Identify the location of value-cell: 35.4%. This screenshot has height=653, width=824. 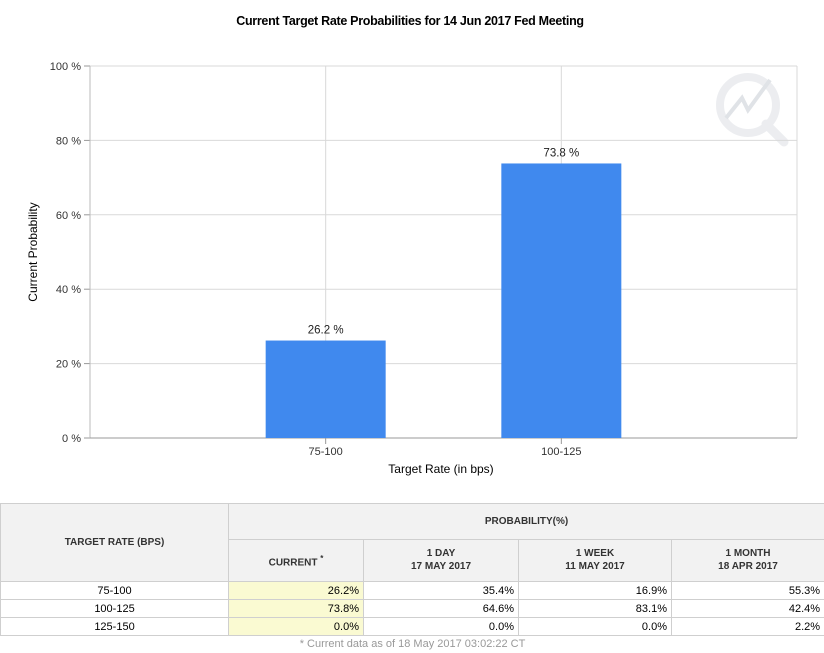
(441, 590).